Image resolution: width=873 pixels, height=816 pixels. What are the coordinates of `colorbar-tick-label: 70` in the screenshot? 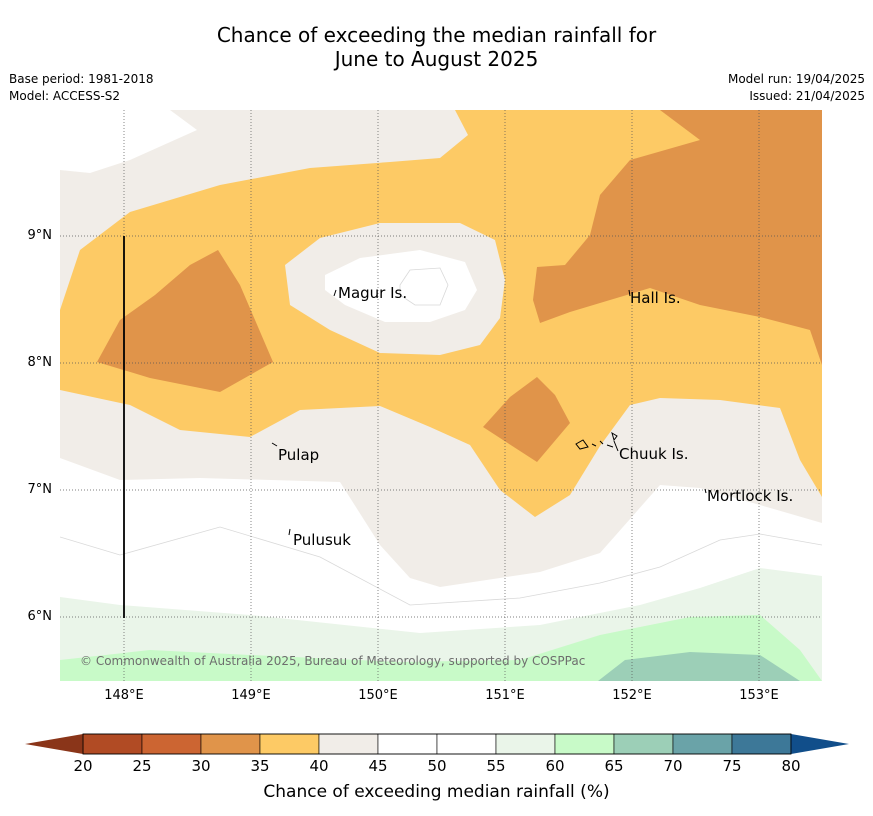 It's located at (673, 766).